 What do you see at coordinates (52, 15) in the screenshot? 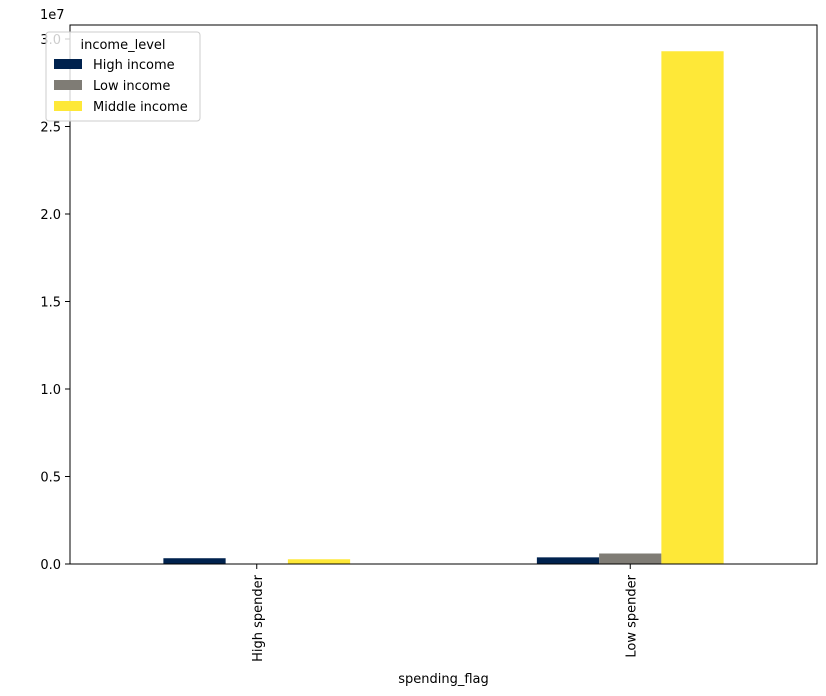
I see `y-offset-label: 1e7` at bounding box center [52, 15].